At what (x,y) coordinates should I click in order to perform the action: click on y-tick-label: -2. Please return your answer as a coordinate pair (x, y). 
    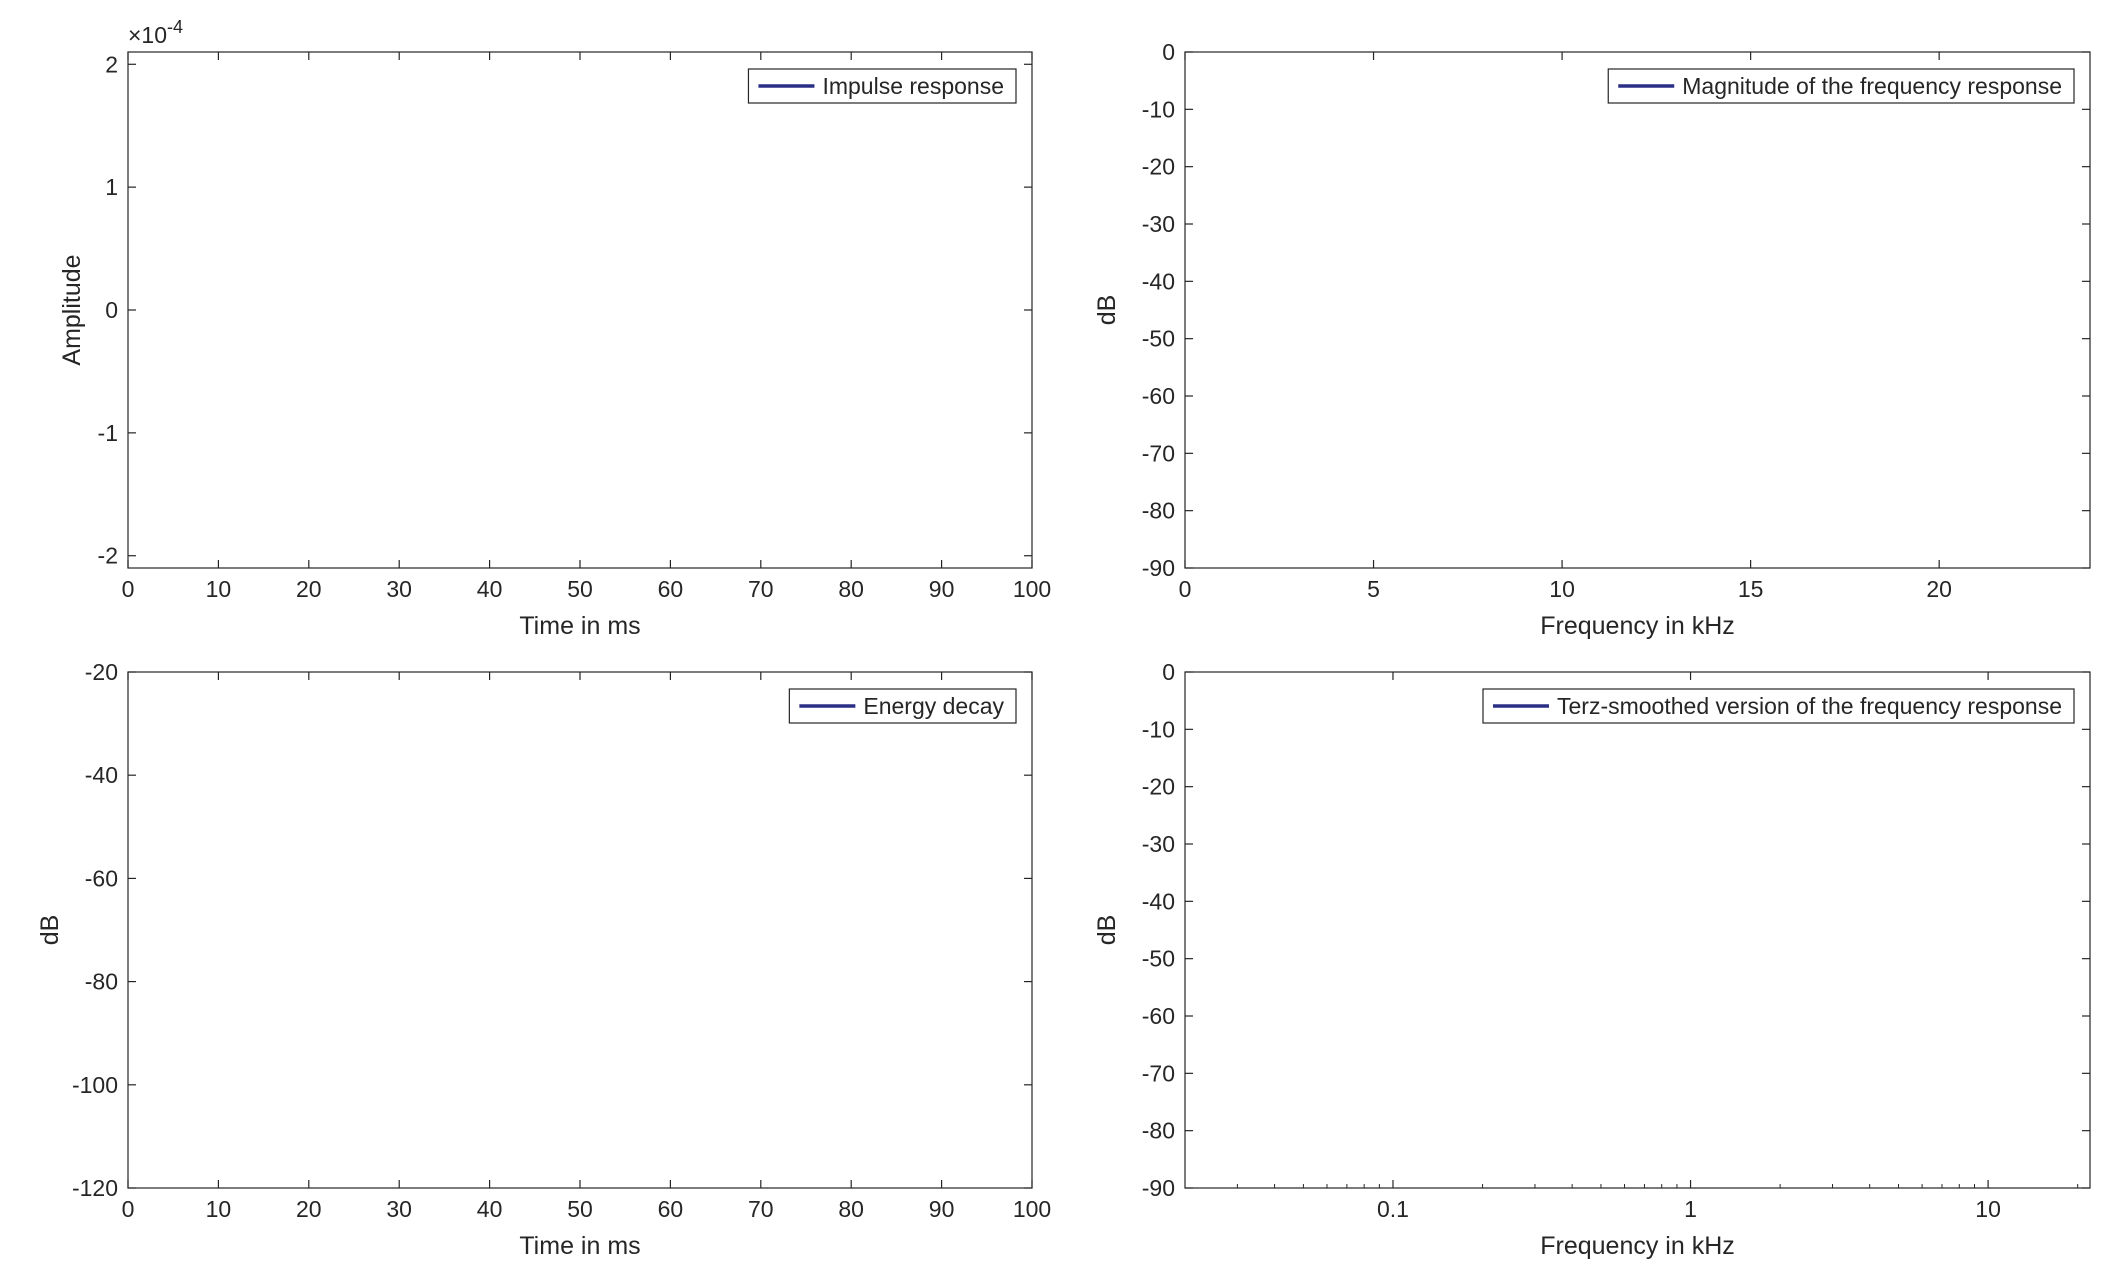
    Looking at the image, I should click on (108, 556).